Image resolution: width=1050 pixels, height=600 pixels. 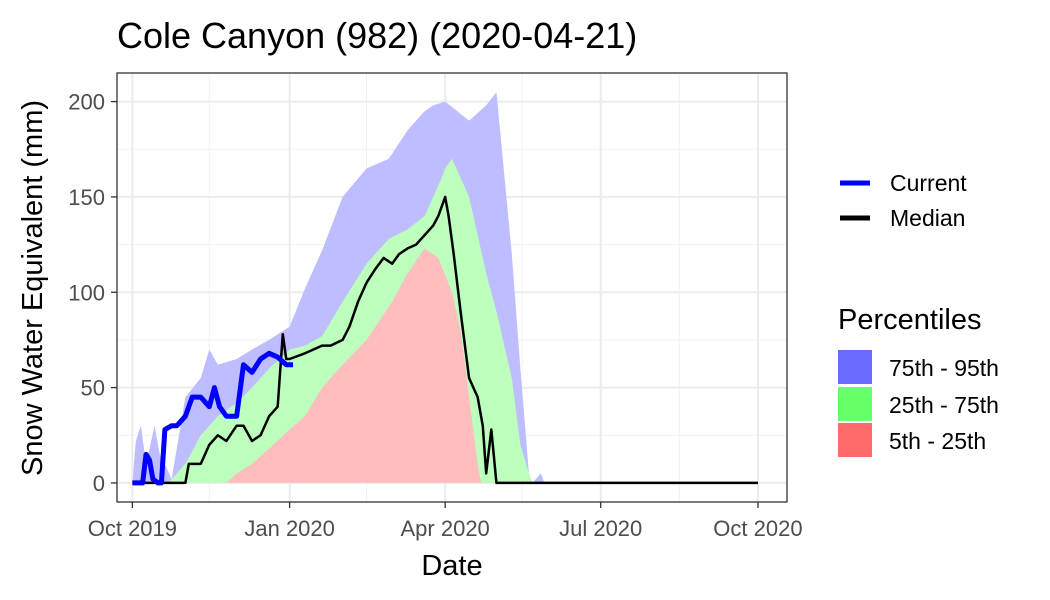 I want to click on x-axis-title: Date, so click(x=451, y=566).